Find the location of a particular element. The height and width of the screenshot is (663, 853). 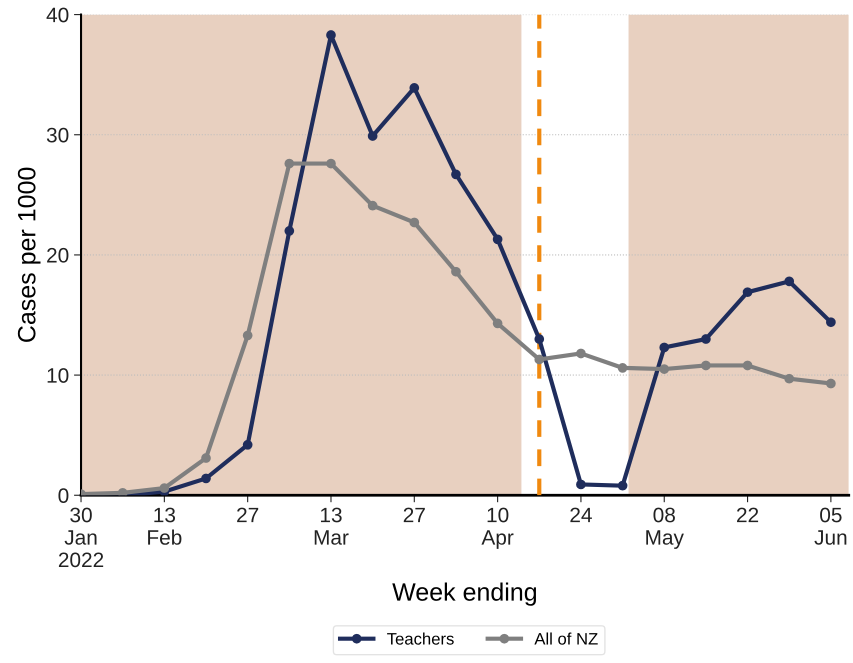

y-tick-label: 30 is located at coordinates (57, 135).